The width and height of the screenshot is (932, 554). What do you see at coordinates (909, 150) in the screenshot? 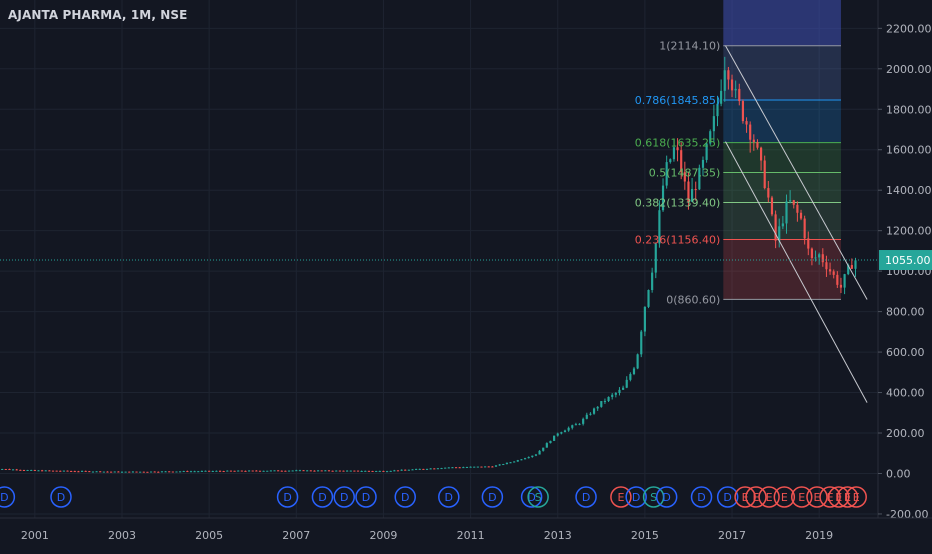
I see `y-tick-label: 1600.00` at bounding box center [909, 150].